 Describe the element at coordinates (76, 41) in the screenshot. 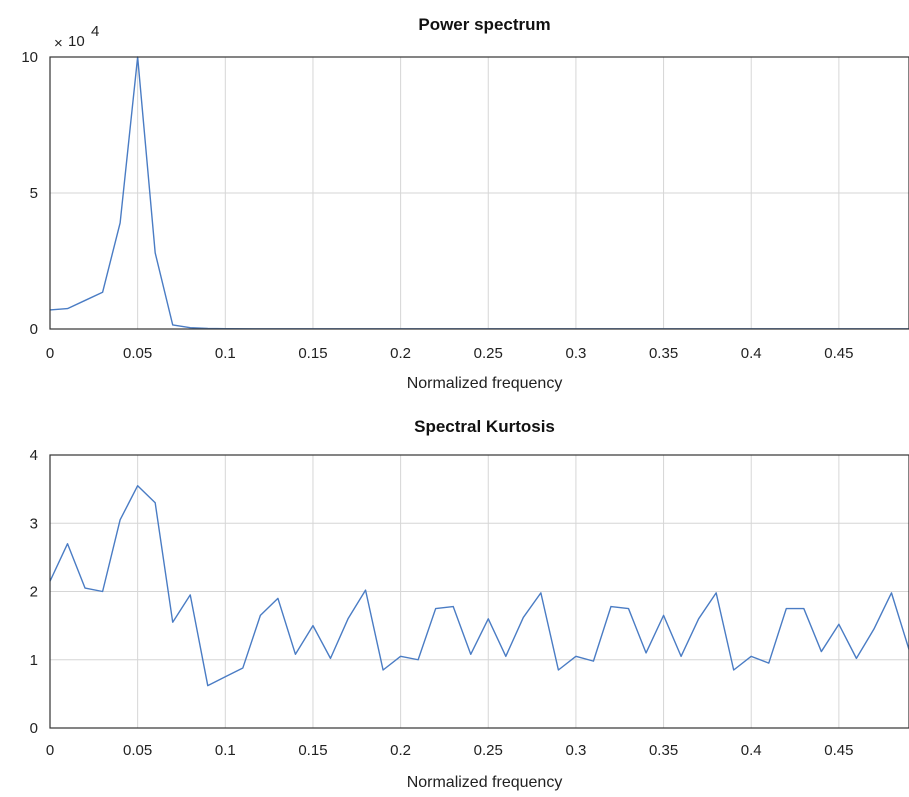

I see `multiplier-base: 10` at that location.